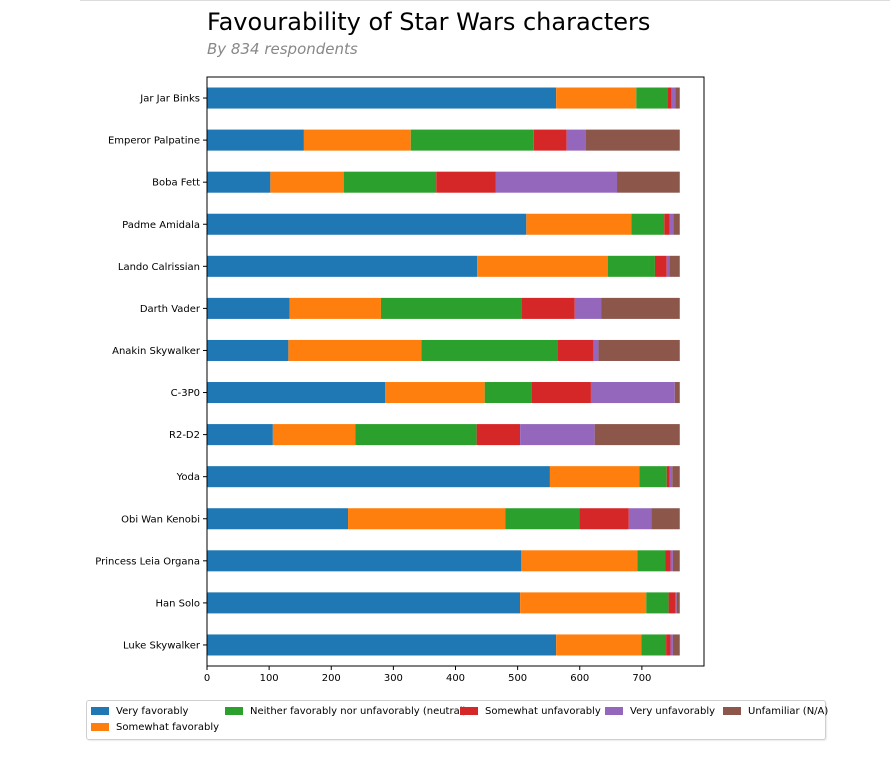  I want to click on x-tick-label: 100, so click(269, 678).